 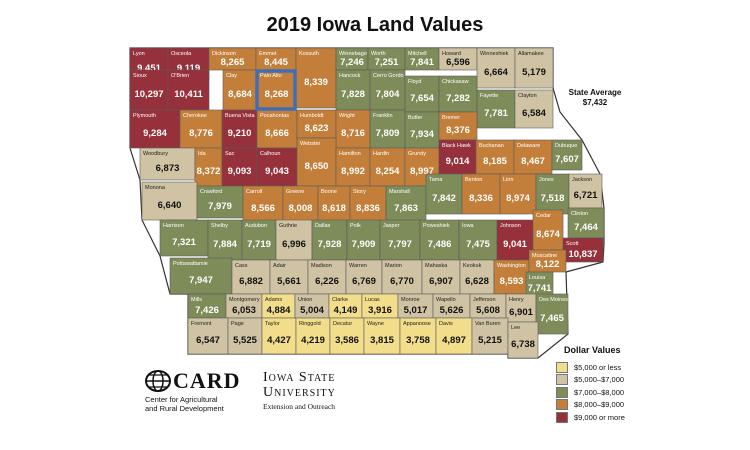 What do you see at coordinates (312, 116) in the screenshot?
I see `county-name: Humboldt` at bounding box center [312, 116].